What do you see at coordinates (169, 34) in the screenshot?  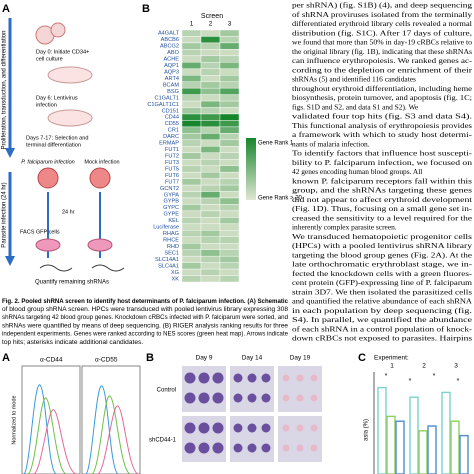 I see `gene-label: A4GALT` at bounding box center [169, 34].